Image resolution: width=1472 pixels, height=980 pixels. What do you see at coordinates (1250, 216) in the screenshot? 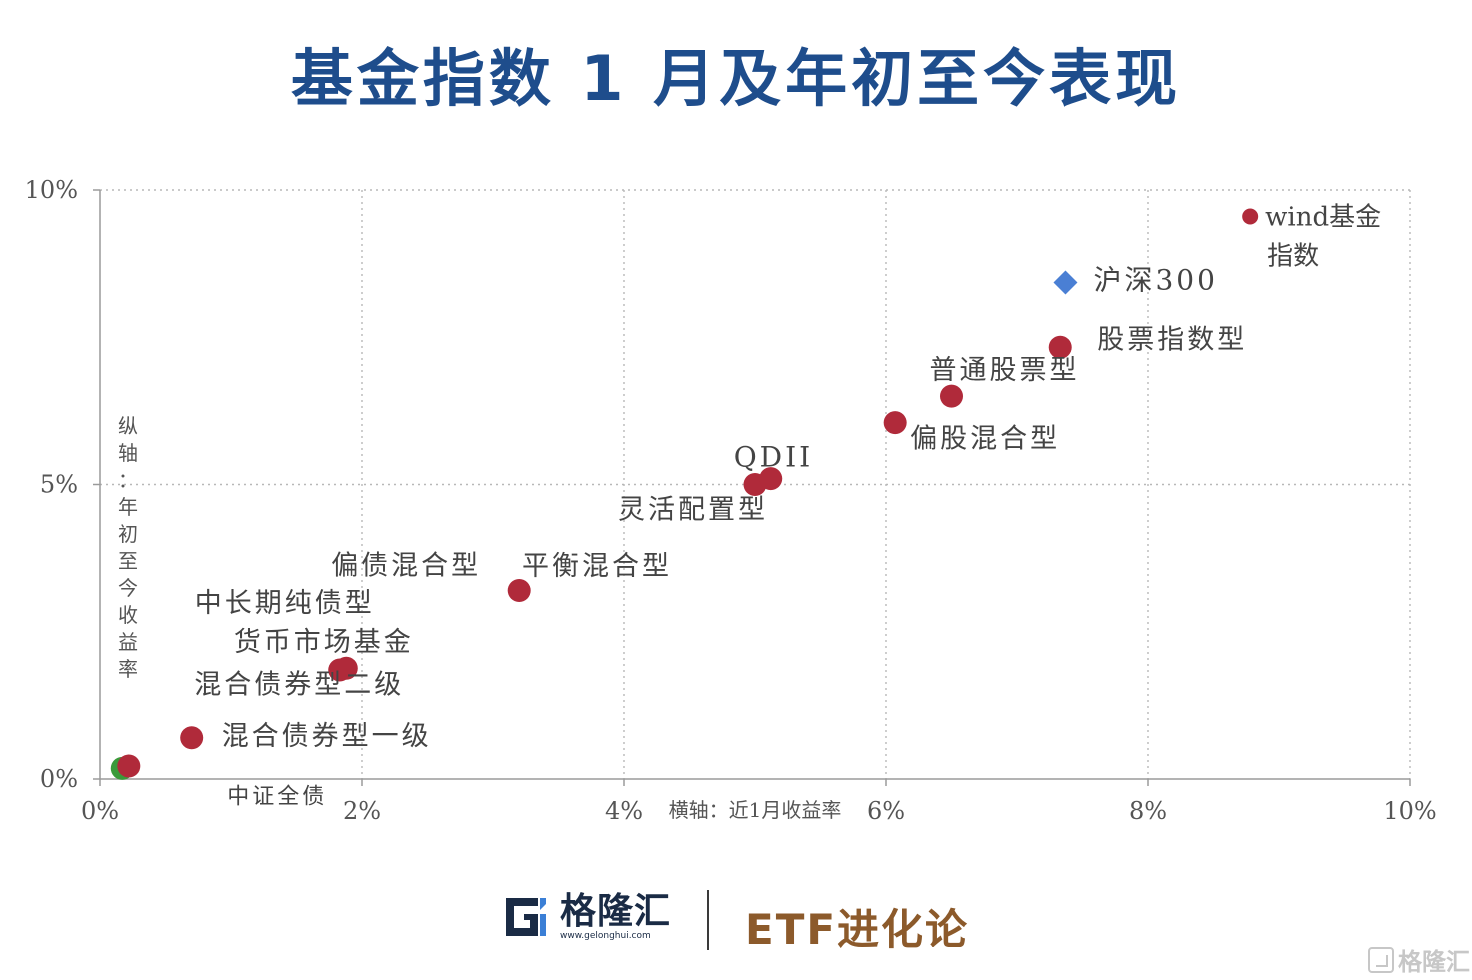
I see `data-point-wind基金指数` at bounding box center [1250, 216].